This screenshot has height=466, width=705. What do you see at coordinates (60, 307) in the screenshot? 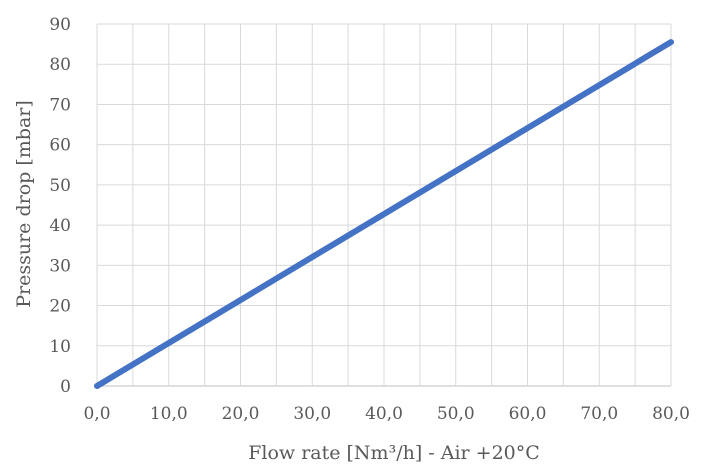
I see `y-tick-label: 20` at bounding box center [60, 307].